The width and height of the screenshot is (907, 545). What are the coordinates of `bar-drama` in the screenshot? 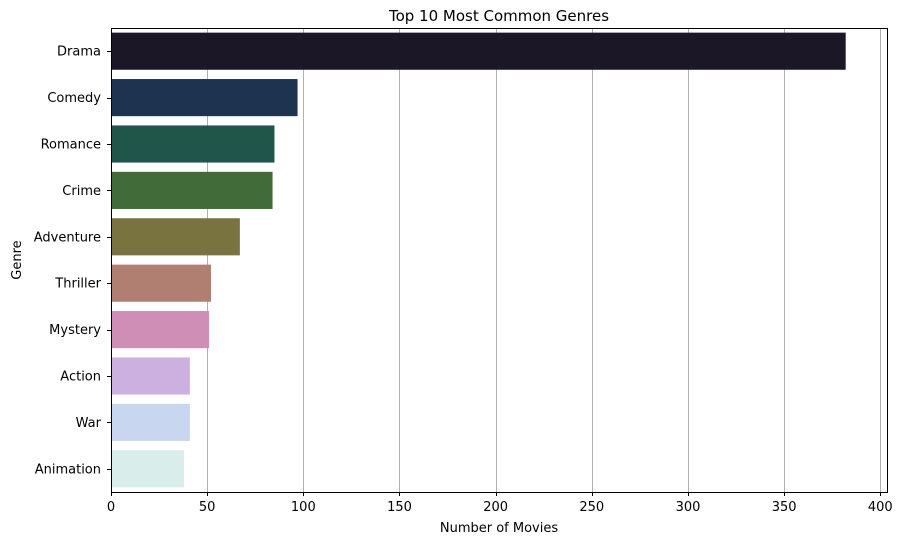 It's located at (478, 51).